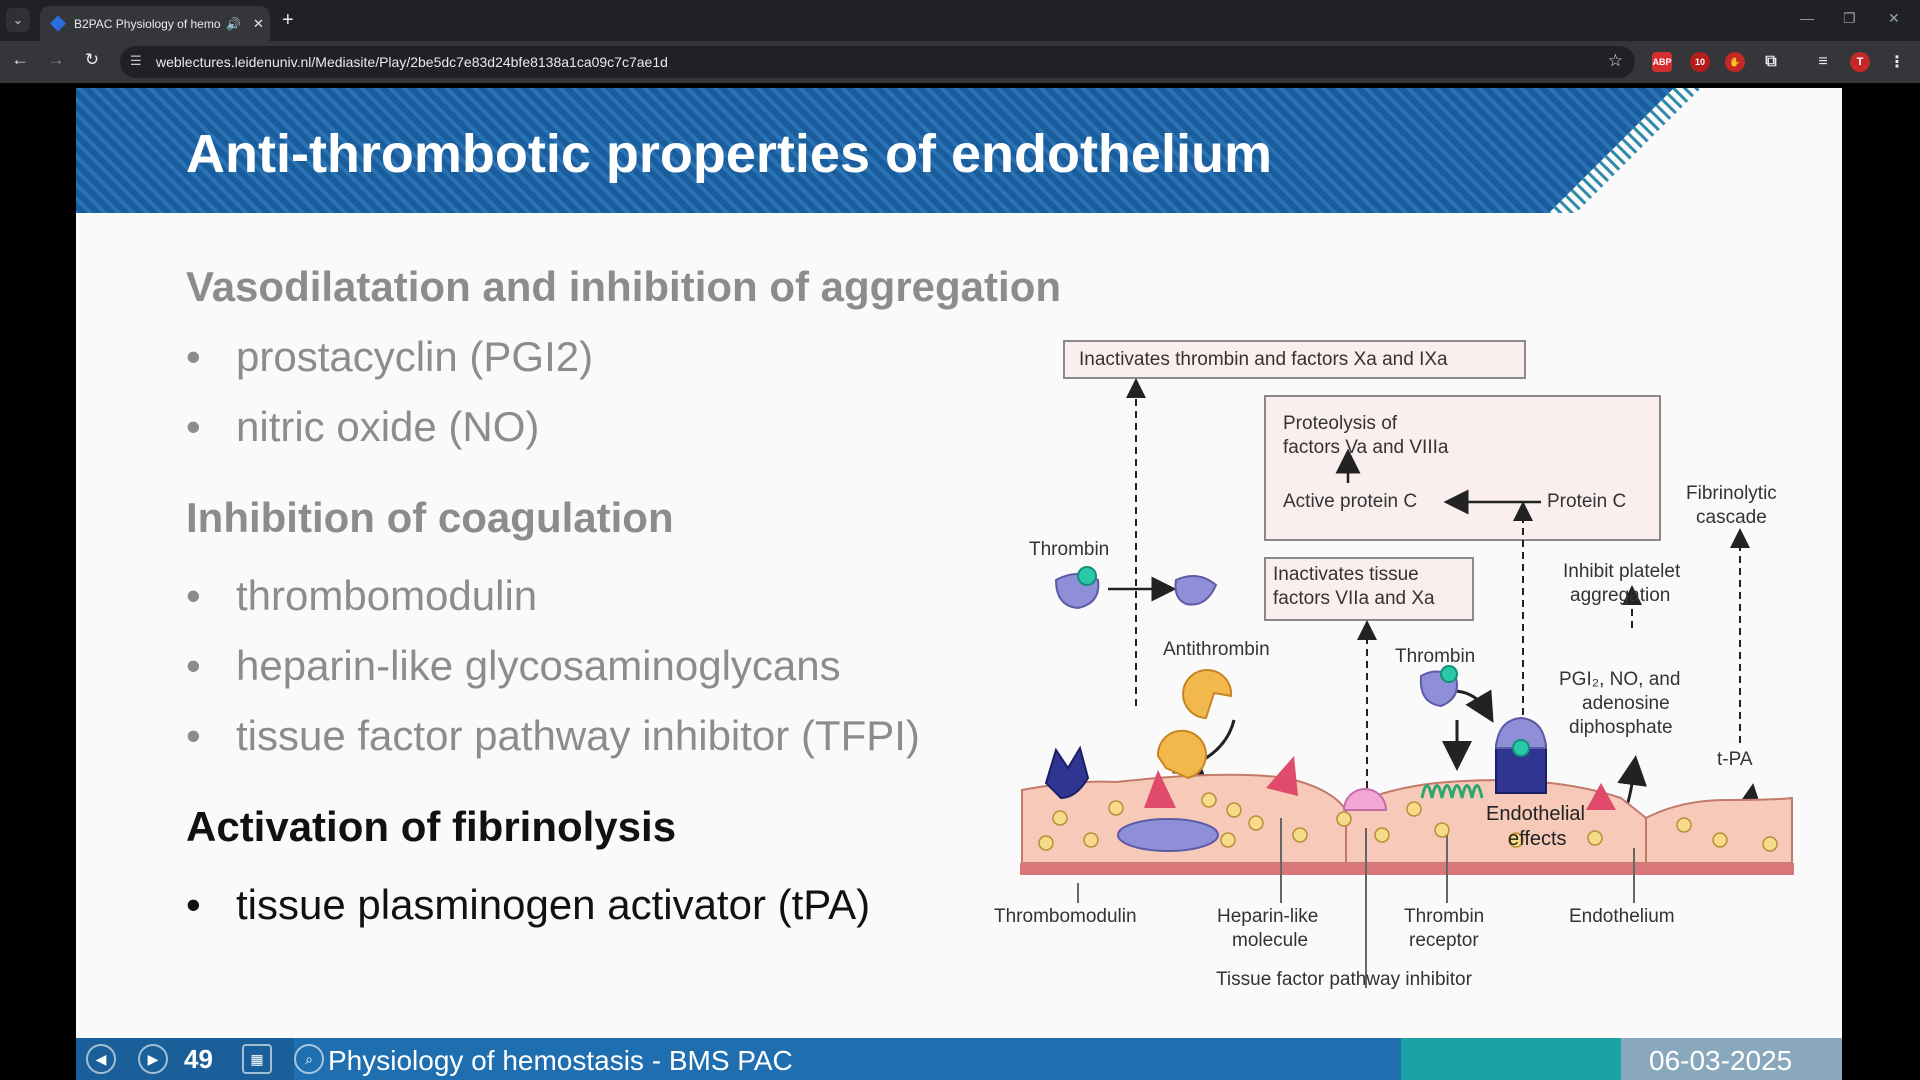 The height and width of the screenshot is (1080, 1920). What do you see at coordinates (1700, 62) in the screenshot?
I see `extension-badge-icon: 10` at bounding box center [1700, 62].